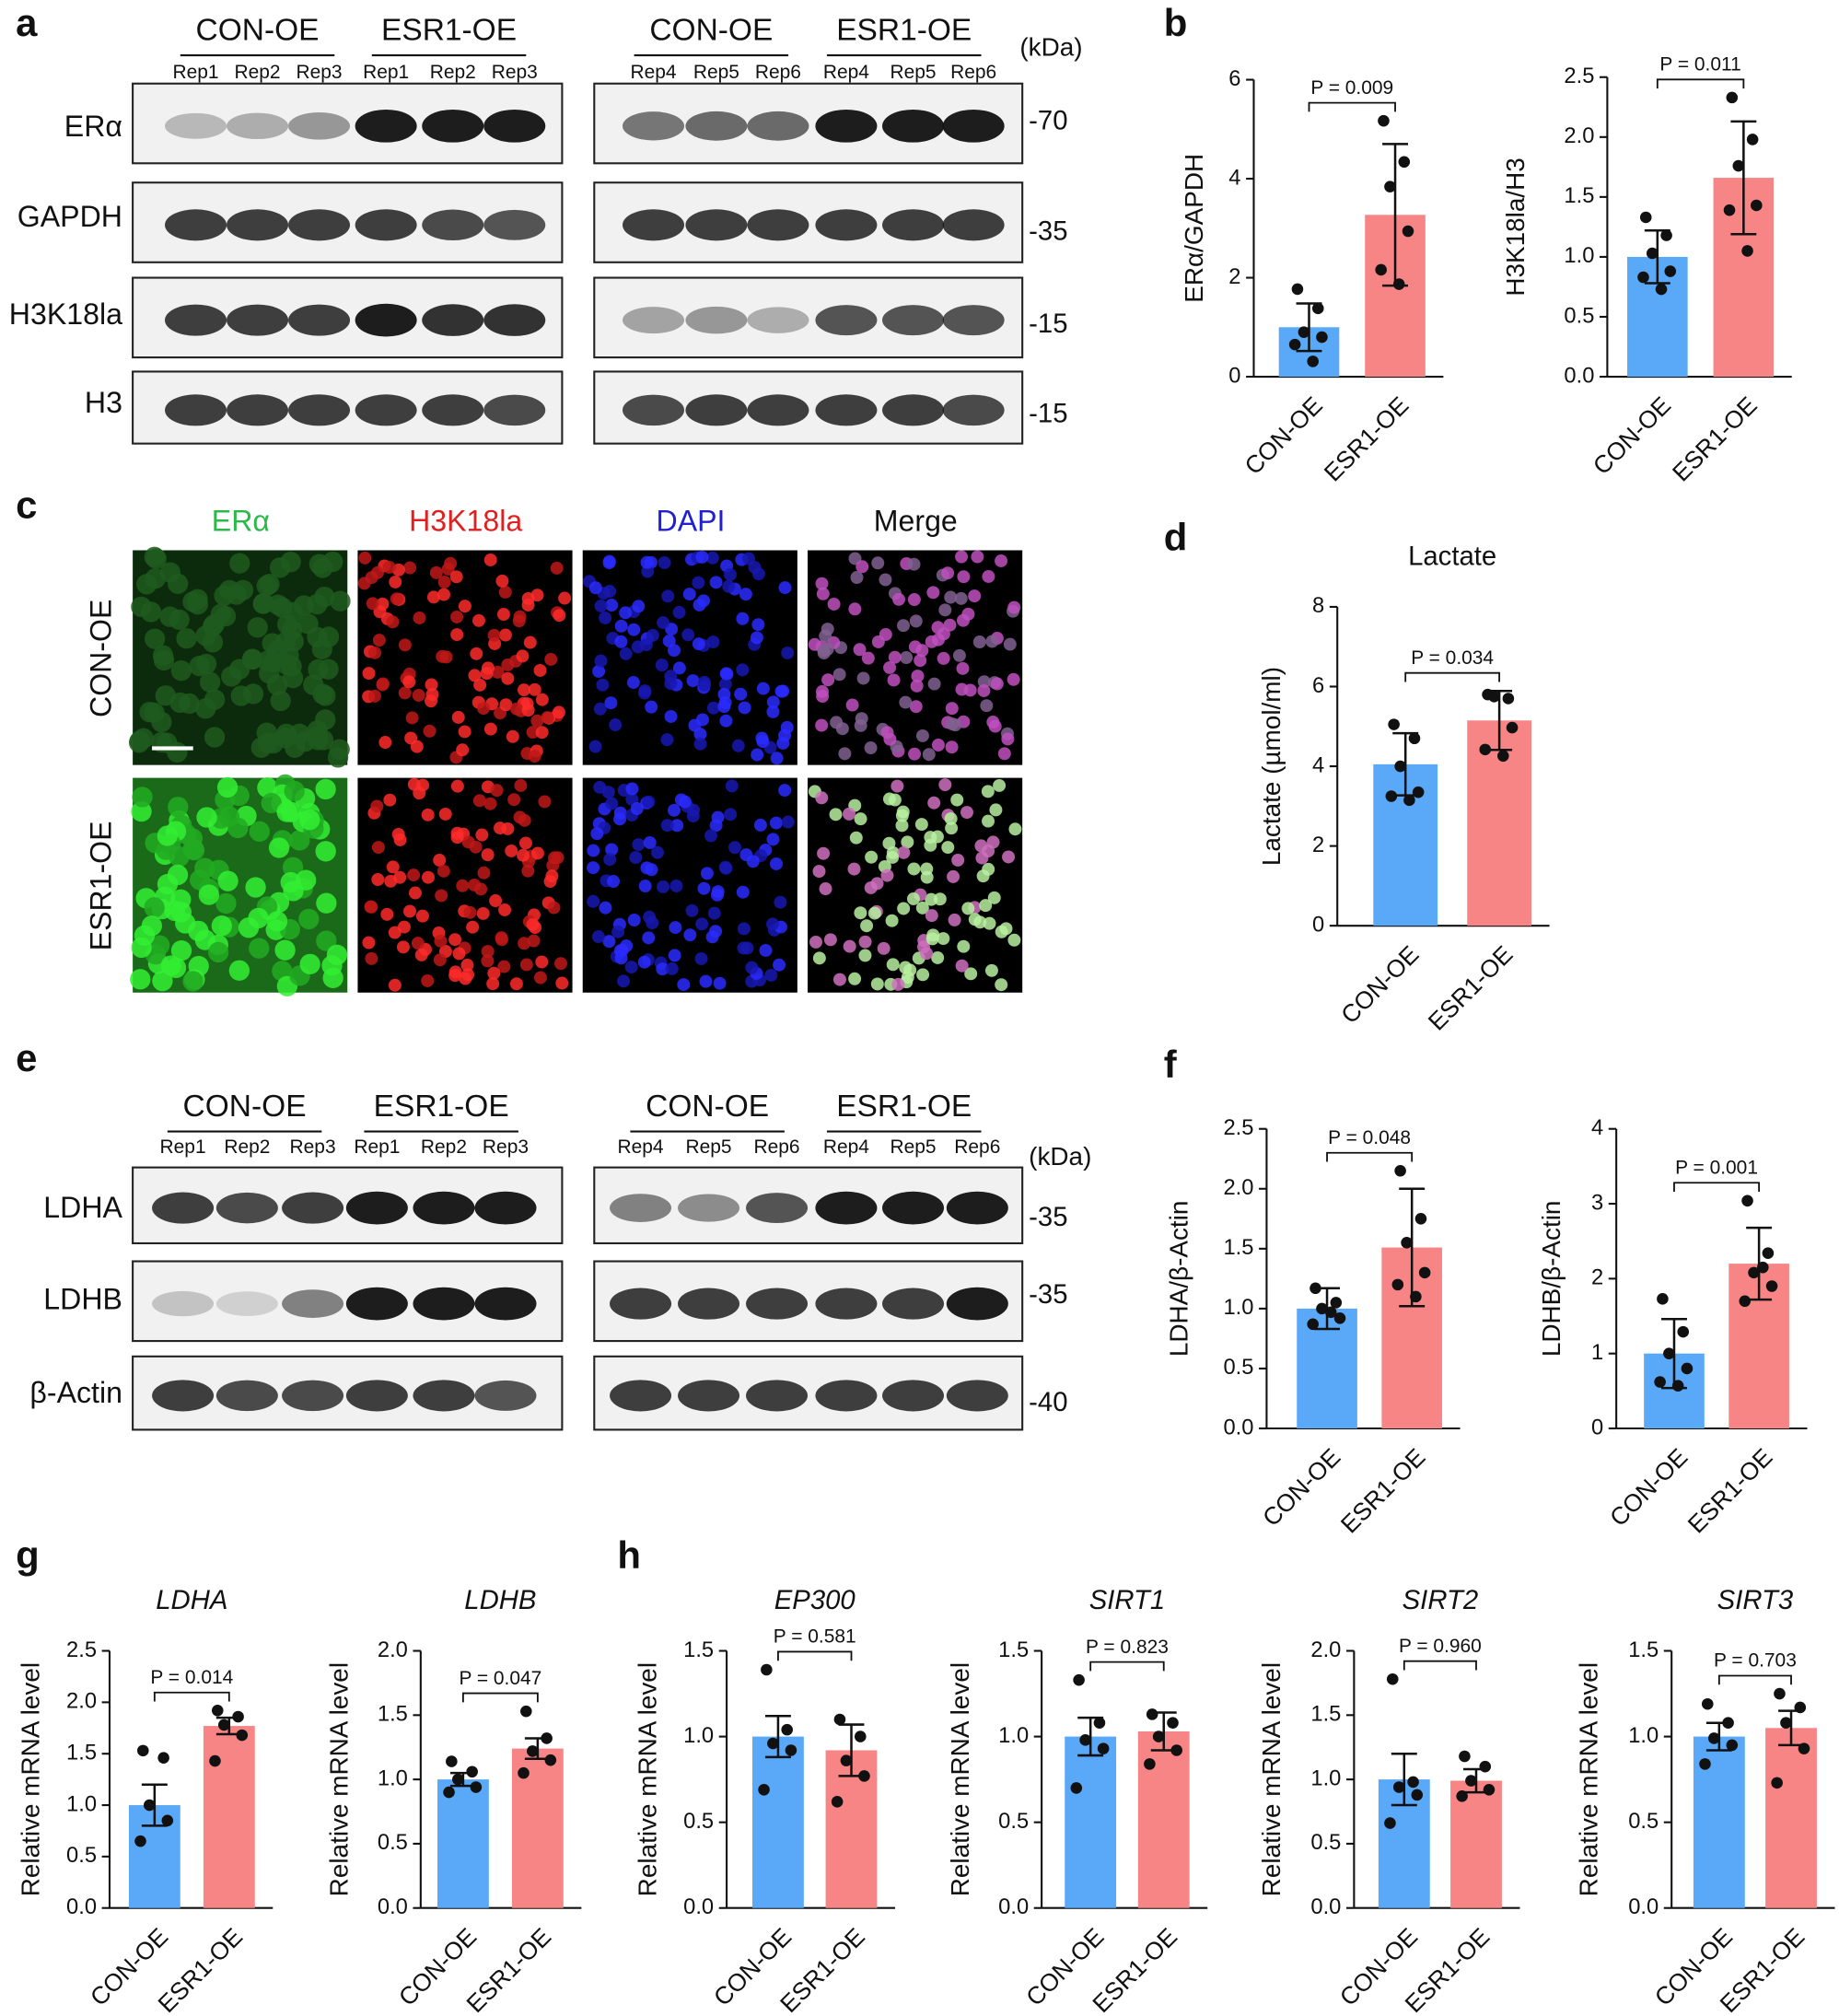 The image size is (1839, 2016). What do you see at coordinates (1452, 557) in the screenshot?
I see `chart-title: Lactate` at bounding box center [1452, 557].